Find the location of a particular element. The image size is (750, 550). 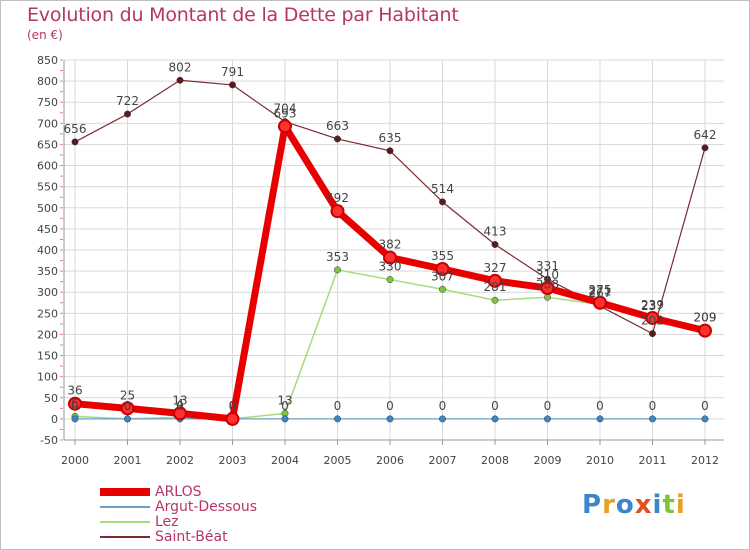

data-label-arlos: 355 is located at coordinates (442, 256).